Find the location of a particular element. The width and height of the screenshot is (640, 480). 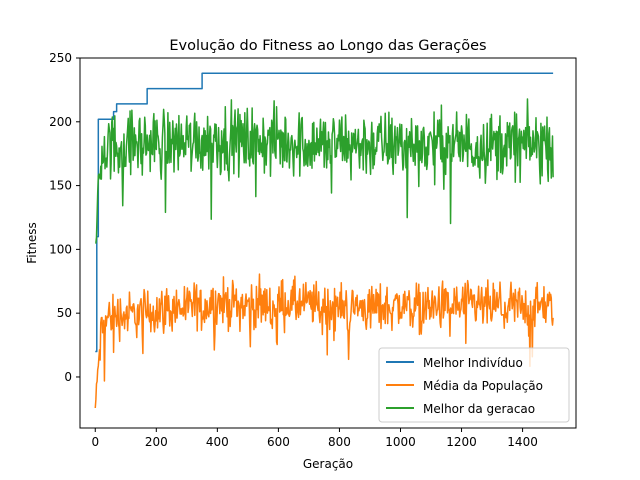

y-tick-label: 50 is located at coordinates (64, 313).